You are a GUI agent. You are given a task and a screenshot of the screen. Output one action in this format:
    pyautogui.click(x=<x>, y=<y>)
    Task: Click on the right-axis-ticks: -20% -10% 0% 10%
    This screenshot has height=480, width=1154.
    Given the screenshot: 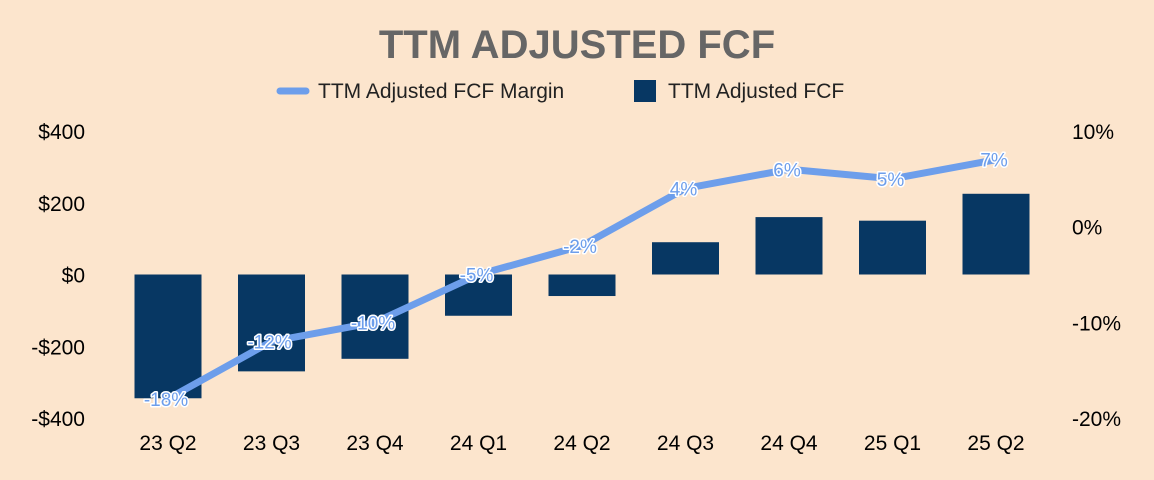 What is the action you would take?
    pyautogui.click(x=1096, y=276)
    